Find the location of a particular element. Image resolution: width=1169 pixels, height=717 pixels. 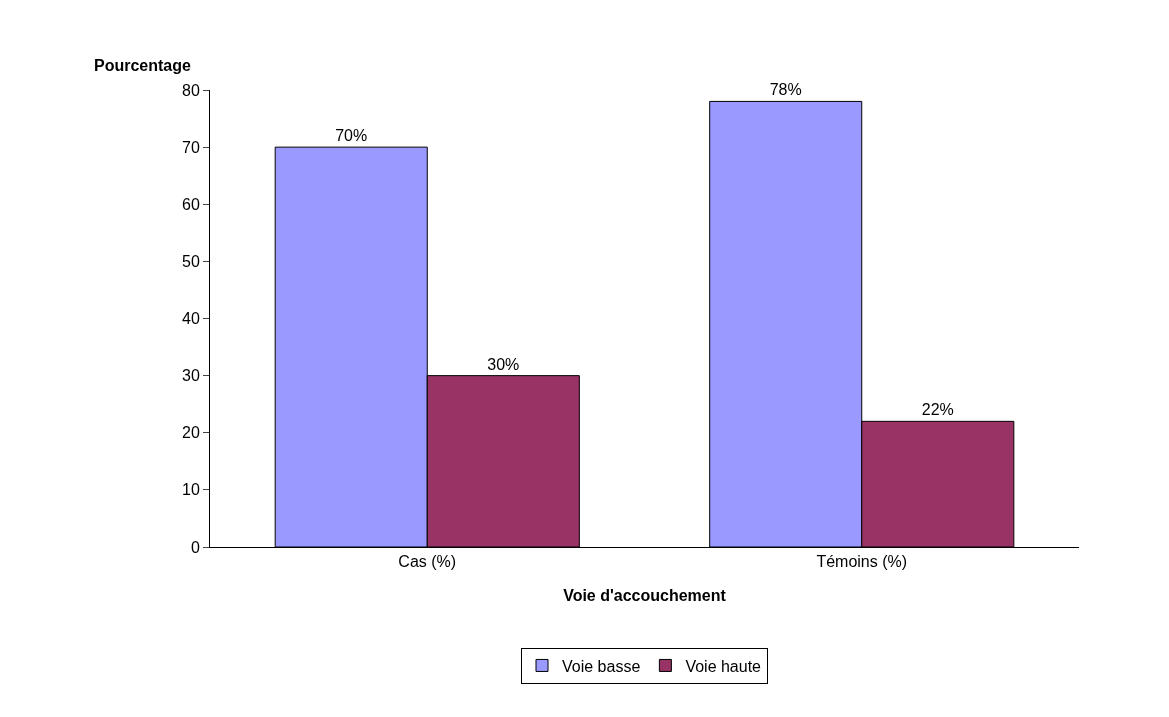

y-tick-label: 80 is located at coordinates (191, 90).